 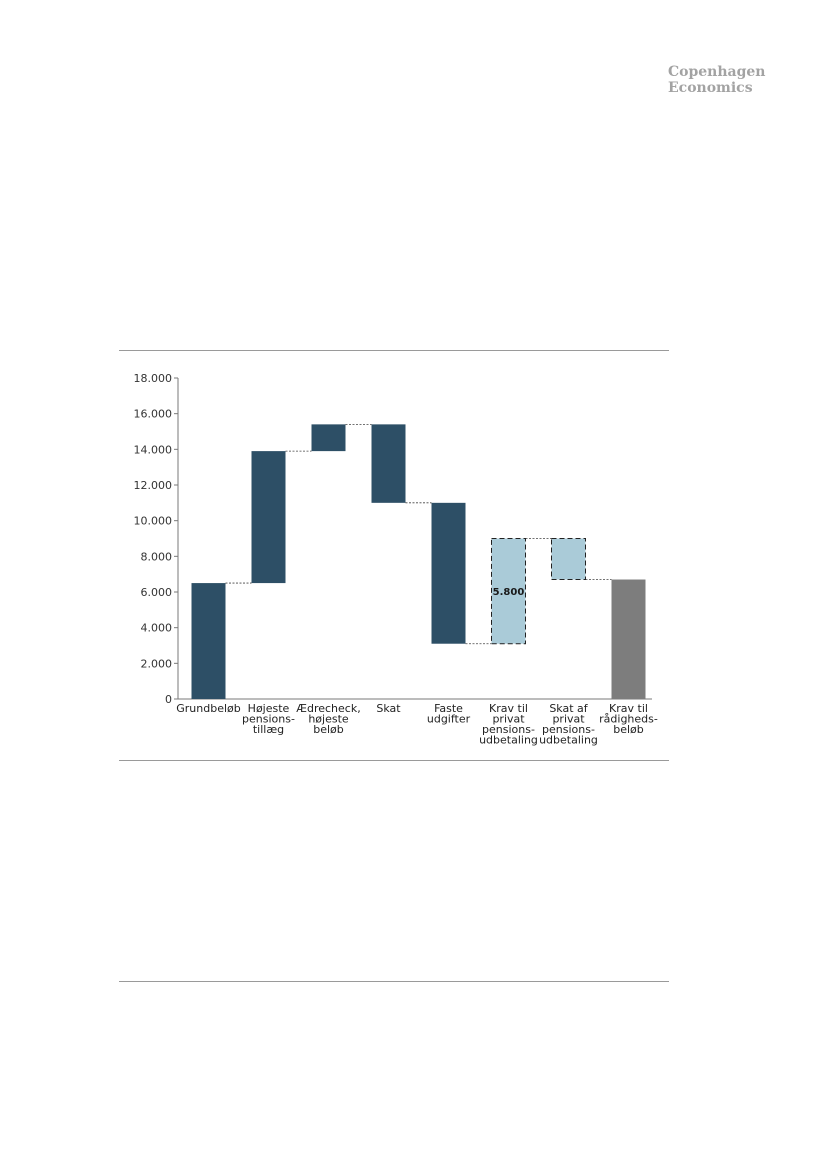 What do you see at coordinates (717, 72) in the screenshot?
I see `logo-line-1: Copenhagen` at bounding box center [717, 72].